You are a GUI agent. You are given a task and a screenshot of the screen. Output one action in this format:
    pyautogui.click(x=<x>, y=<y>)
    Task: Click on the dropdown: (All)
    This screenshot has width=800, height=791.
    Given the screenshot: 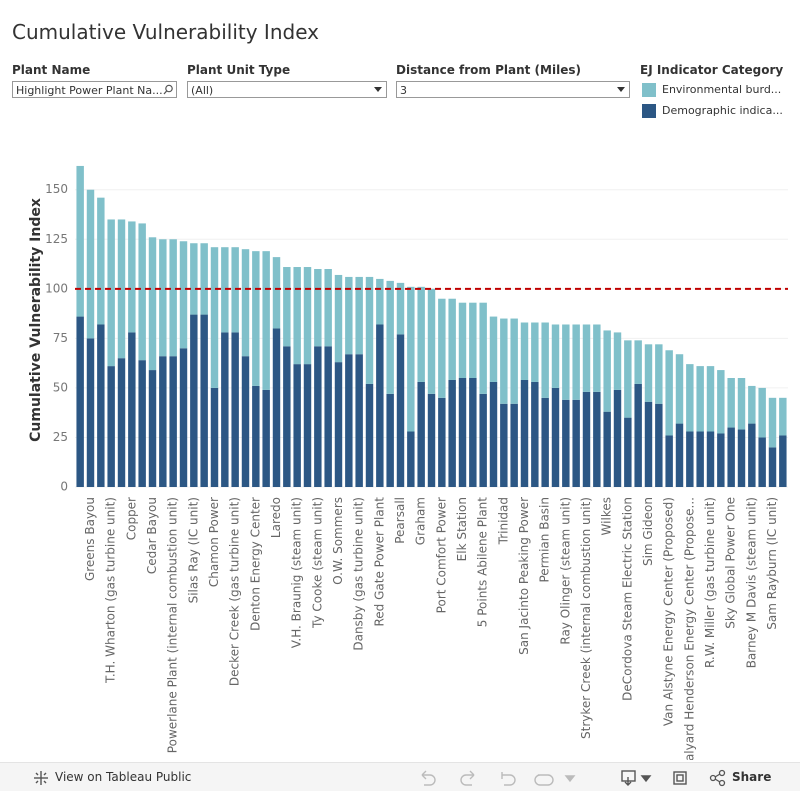 What is the action you would take?
    pyautogui.click(x=287, y=89)
    